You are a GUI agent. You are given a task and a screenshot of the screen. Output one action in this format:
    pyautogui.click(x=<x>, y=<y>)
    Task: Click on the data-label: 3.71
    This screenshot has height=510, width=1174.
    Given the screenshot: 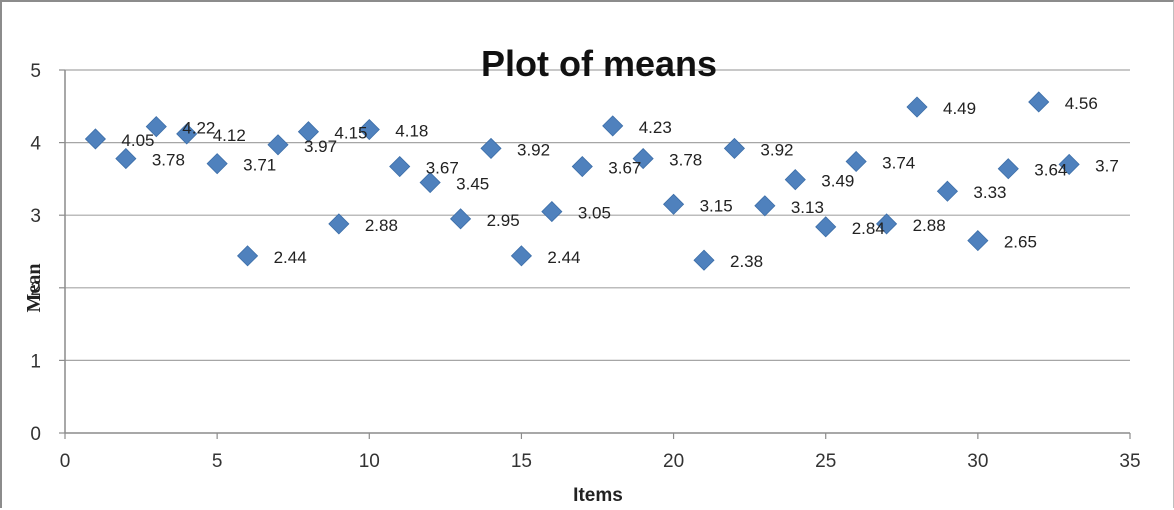 What is the action you would take?
    pyautogui.click(x=259, y=165)
    